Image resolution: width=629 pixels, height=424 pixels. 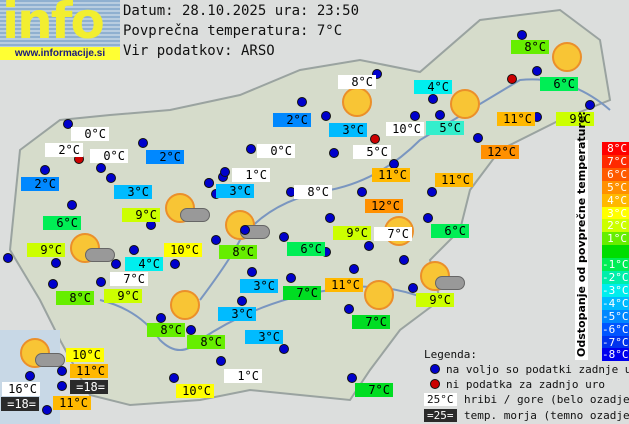 I want to click on temperature-label: =18=, so click(x=89, y=387).